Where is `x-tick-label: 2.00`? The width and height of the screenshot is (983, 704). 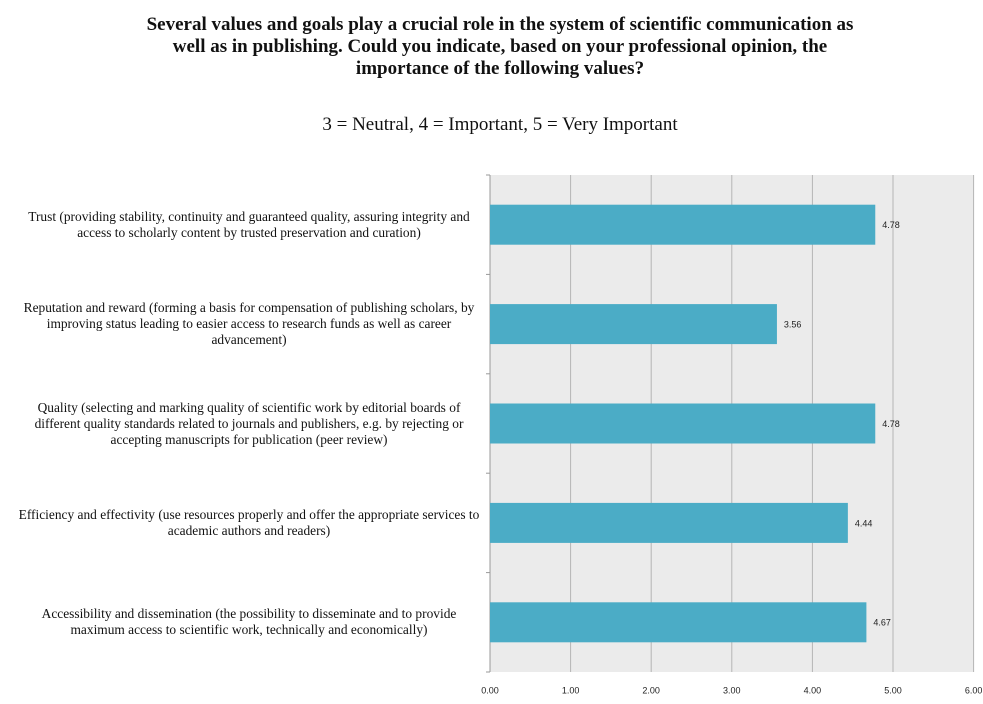 x-tick-label: 2.00 is located at coordinates (651, 690).